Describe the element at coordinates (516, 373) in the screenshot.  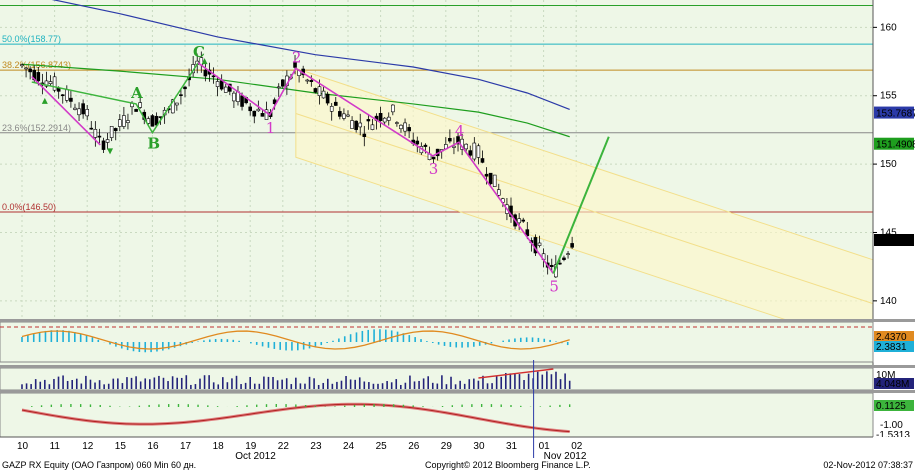
I see `volume-trend-line` at that location.